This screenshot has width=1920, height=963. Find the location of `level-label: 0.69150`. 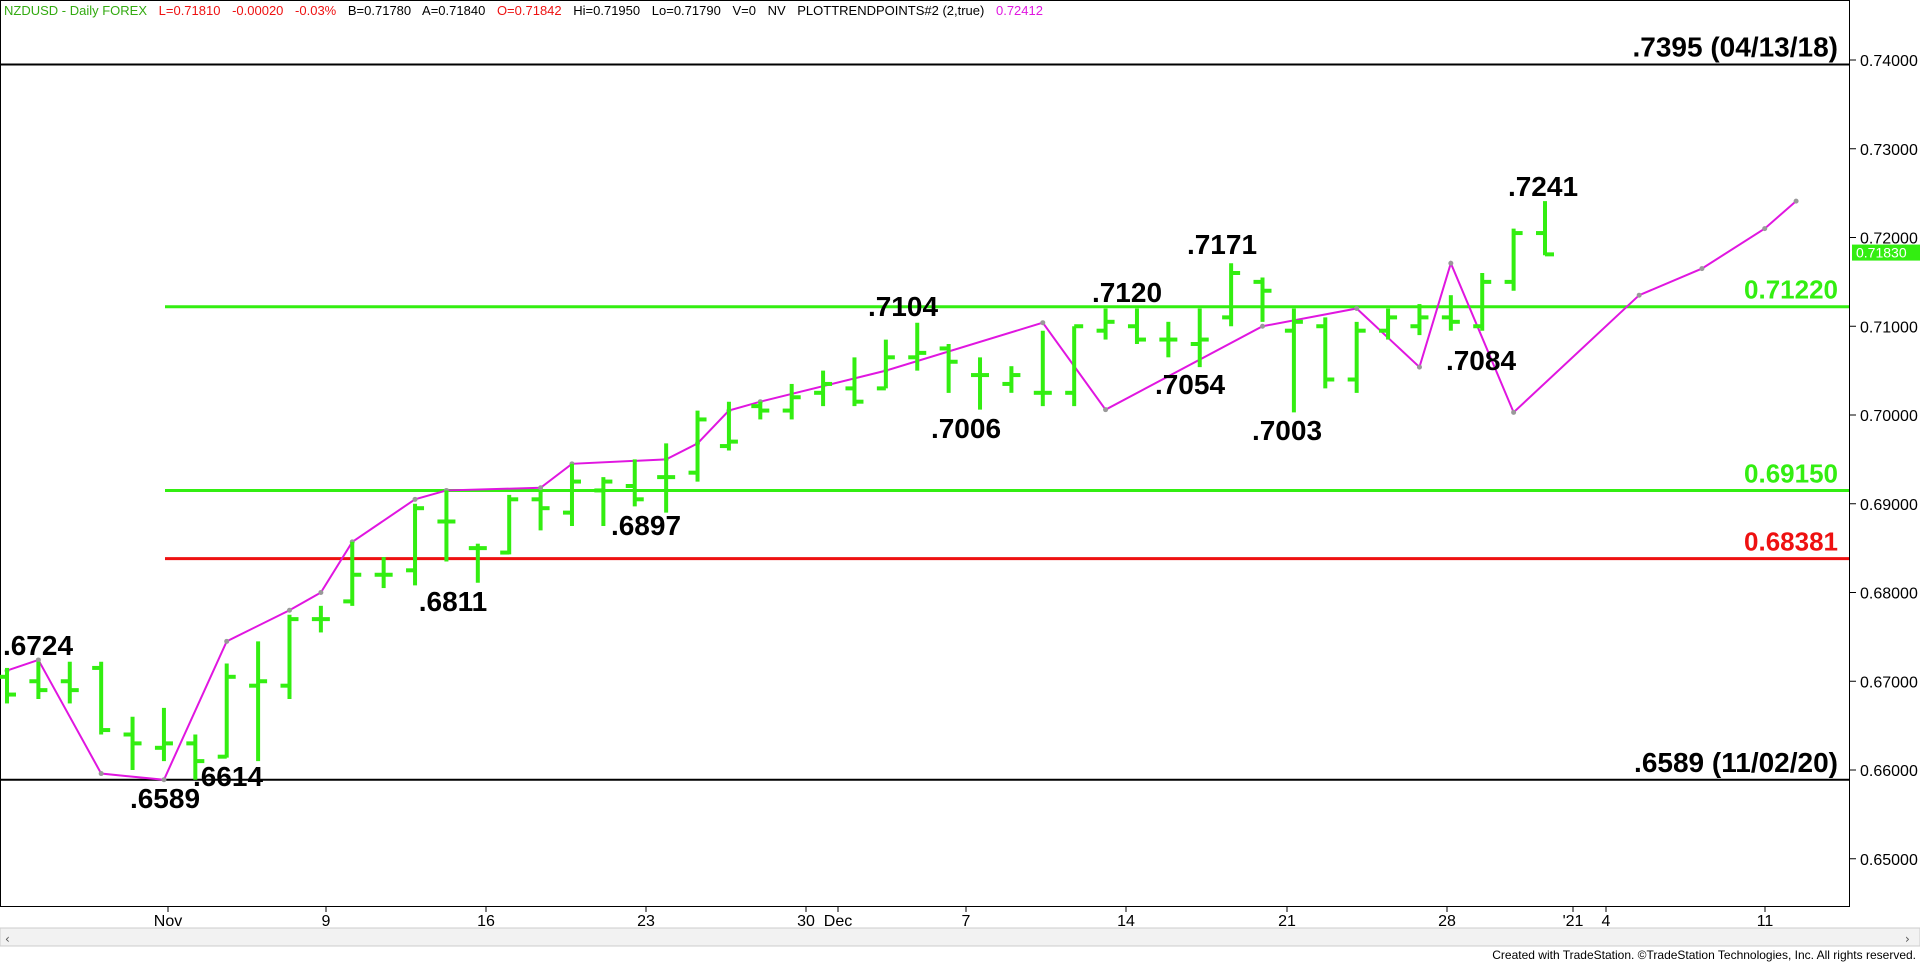

level-label: 0.69150 is located at coordinates (1791, 473).